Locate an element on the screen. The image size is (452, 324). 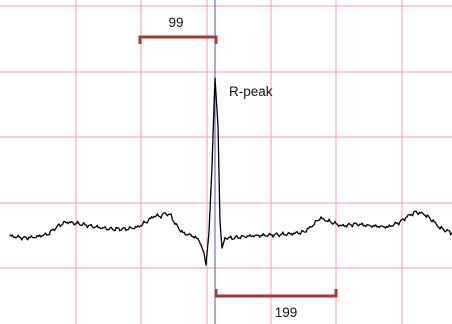
caliper-after: 199 is located at coordinates (276, 304).